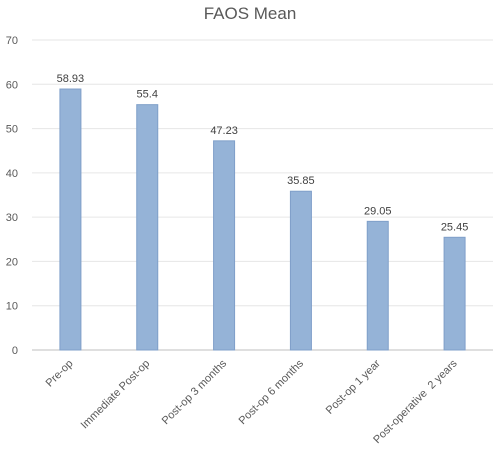  What do you see at coordinates (12, 262) in the screenshot?
I see `y-tick-label: 20` at bounding box center [12, 262].